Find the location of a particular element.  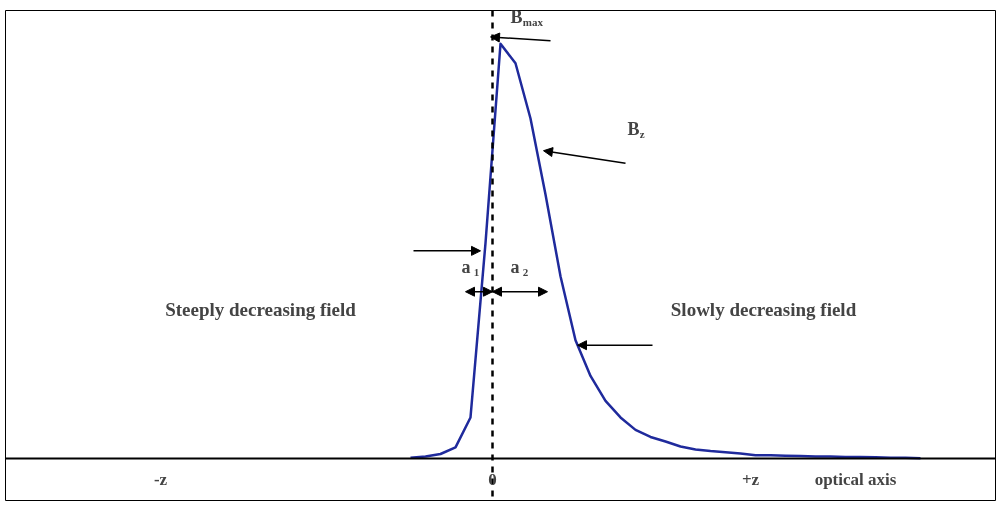

text: -z is located at coordinates (160, 480).